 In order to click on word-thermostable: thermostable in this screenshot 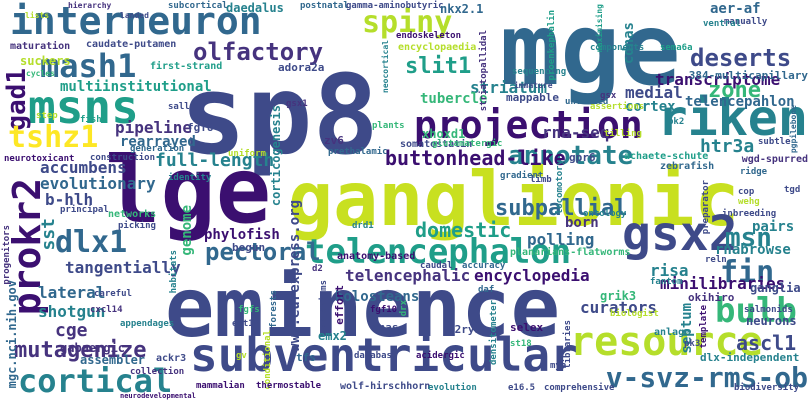, I will do `click(289, 386)`.